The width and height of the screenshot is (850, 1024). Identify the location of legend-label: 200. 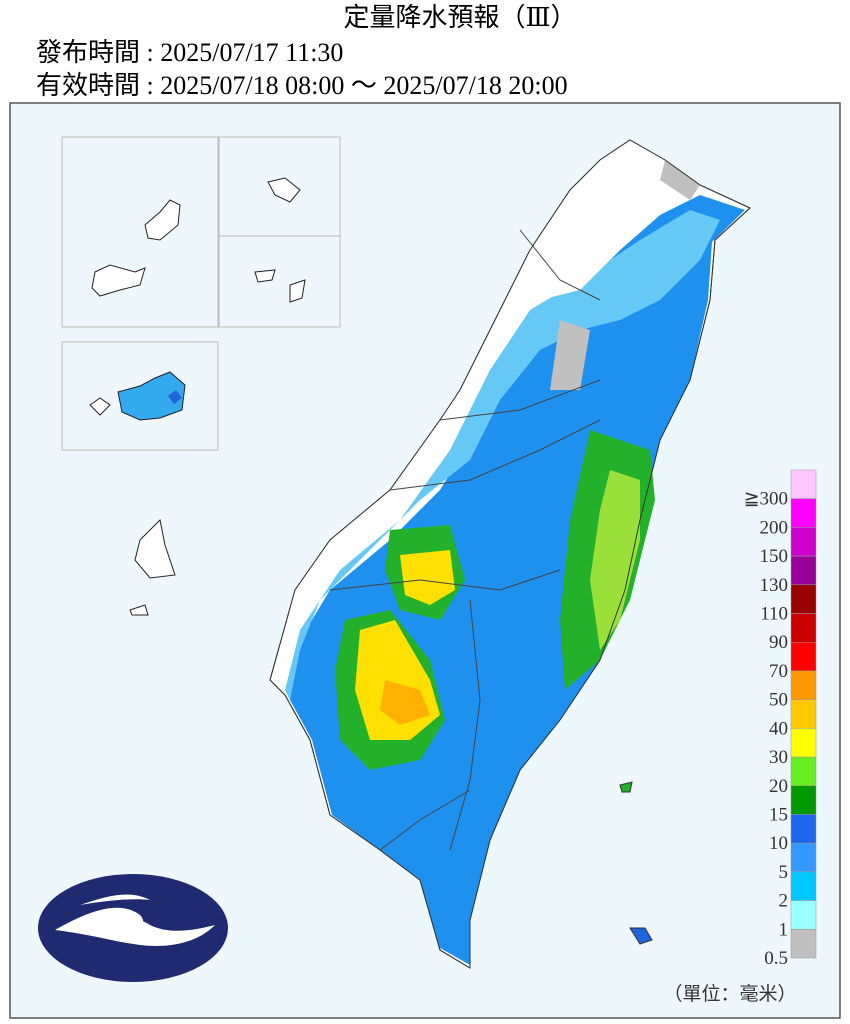
(774, 527).